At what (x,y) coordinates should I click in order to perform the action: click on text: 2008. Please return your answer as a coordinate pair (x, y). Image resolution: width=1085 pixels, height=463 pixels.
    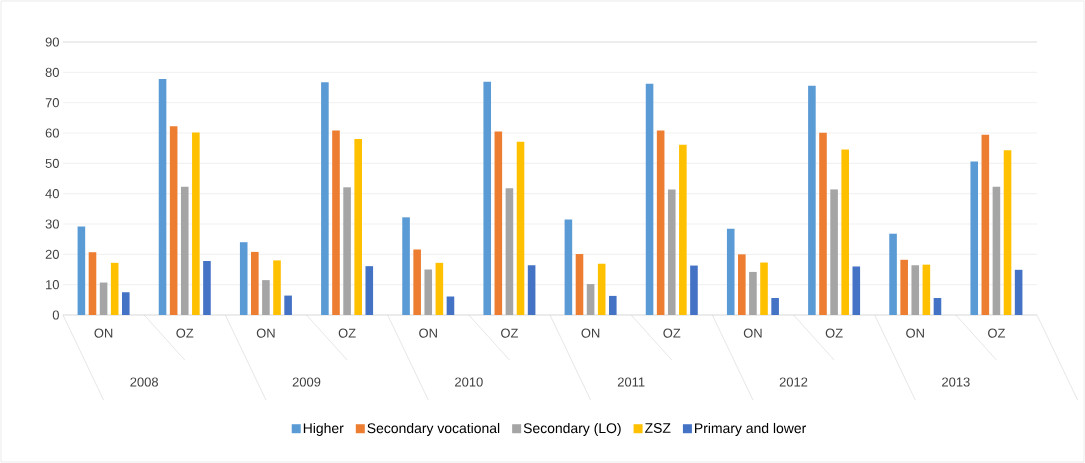
    Looking at the image, I should click on (144, 382).